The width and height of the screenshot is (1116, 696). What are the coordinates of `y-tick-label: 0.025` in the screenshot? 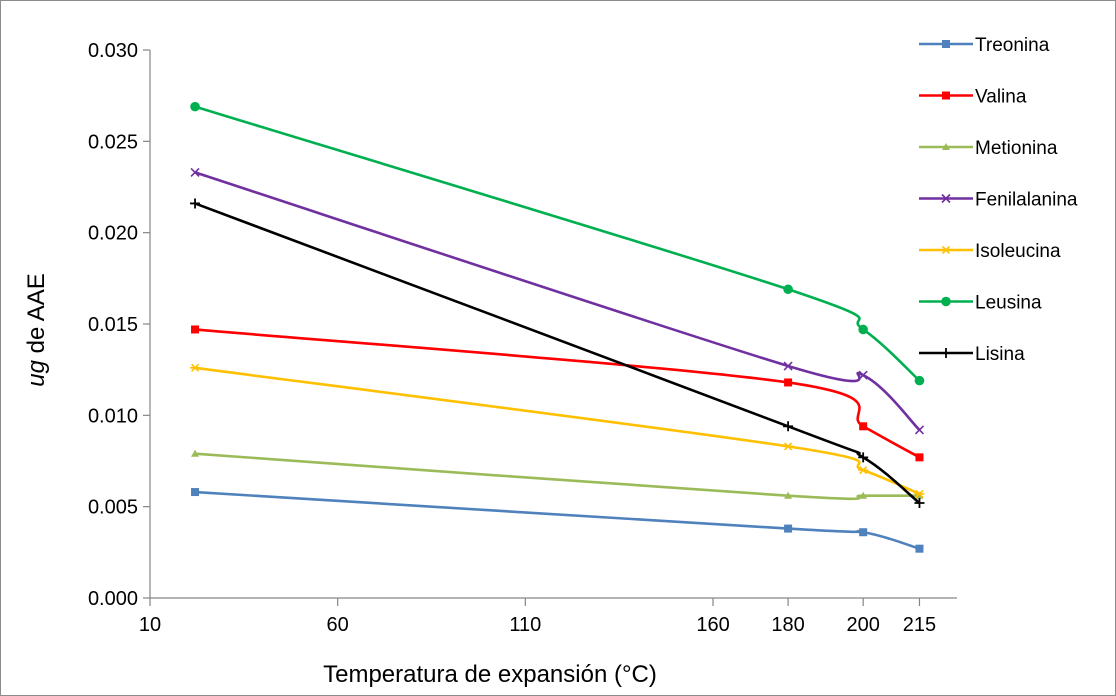 It's located at (113, 142).